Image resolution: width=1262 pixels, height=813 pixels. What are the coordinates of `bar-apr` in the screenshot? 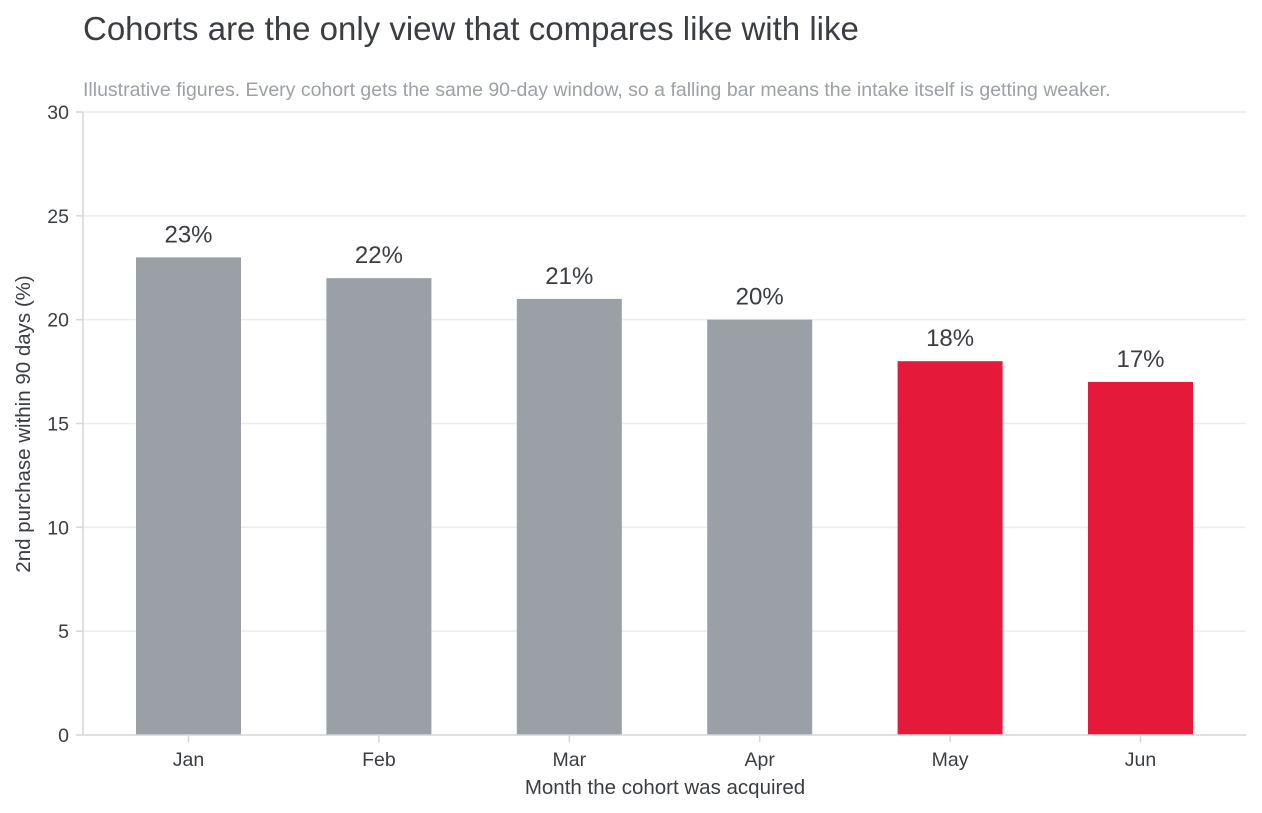 It's located at (760, 527).